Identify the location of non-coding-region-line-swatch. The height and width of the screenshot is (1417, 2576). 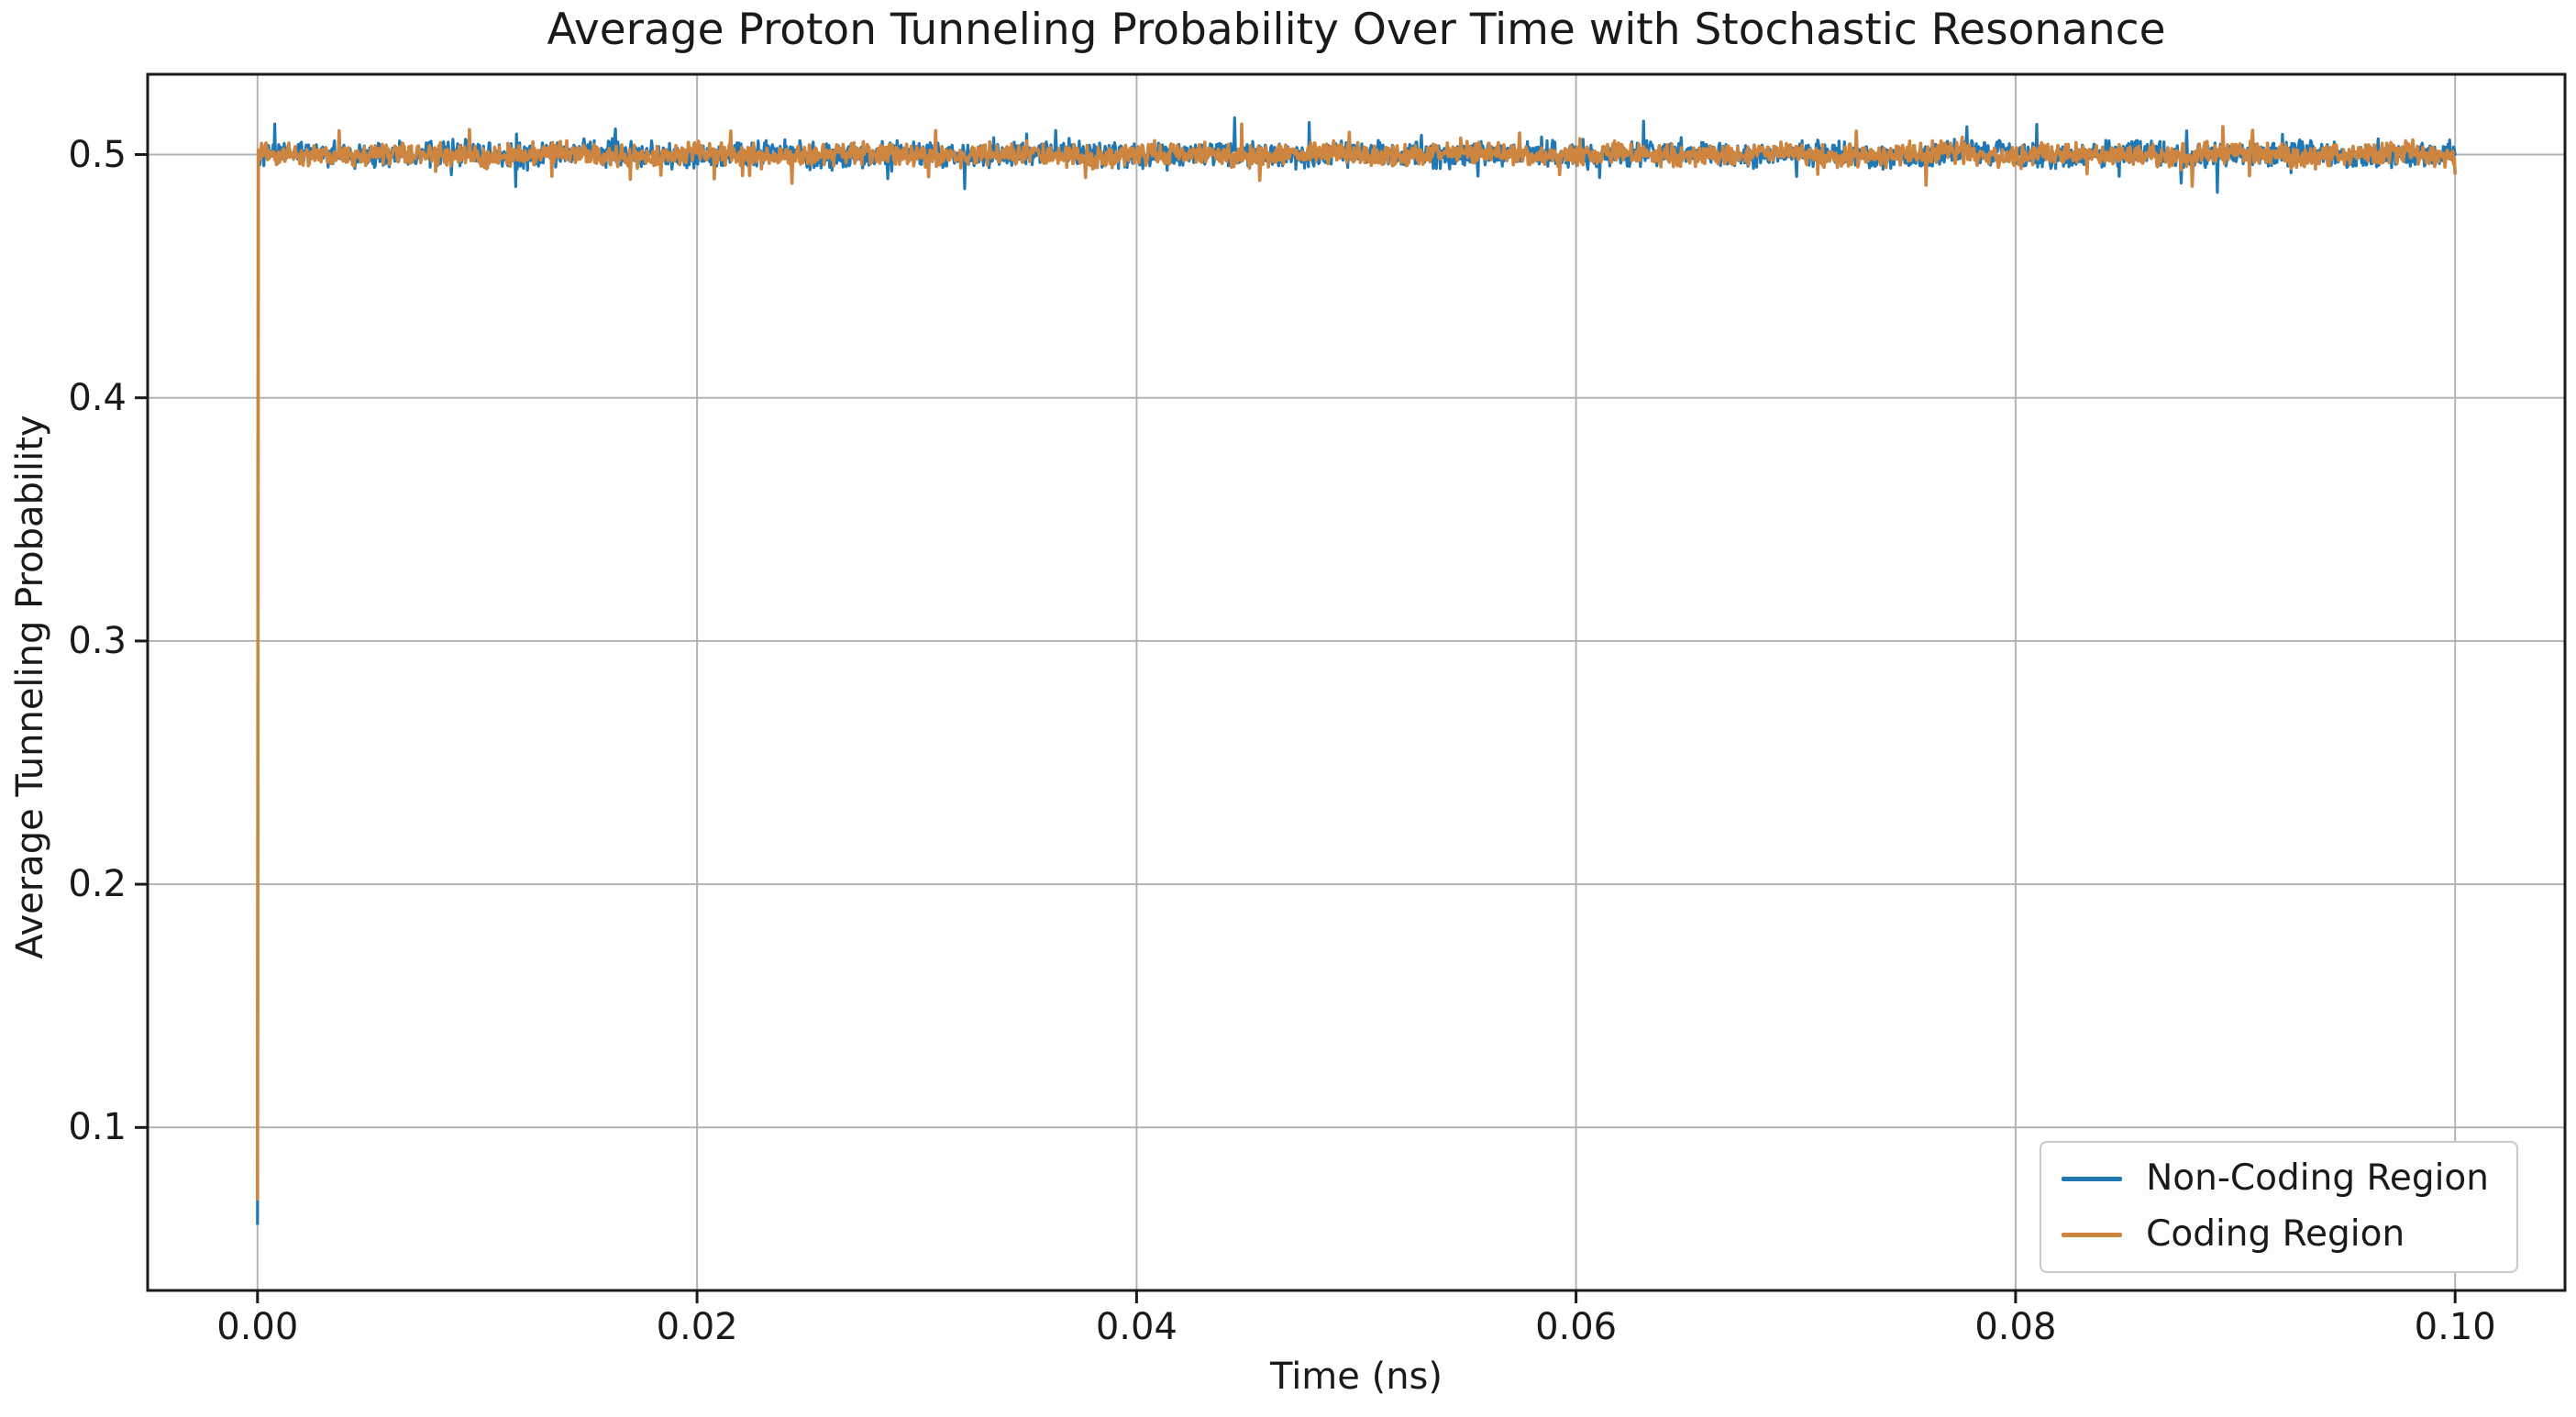
(2092, 1179).